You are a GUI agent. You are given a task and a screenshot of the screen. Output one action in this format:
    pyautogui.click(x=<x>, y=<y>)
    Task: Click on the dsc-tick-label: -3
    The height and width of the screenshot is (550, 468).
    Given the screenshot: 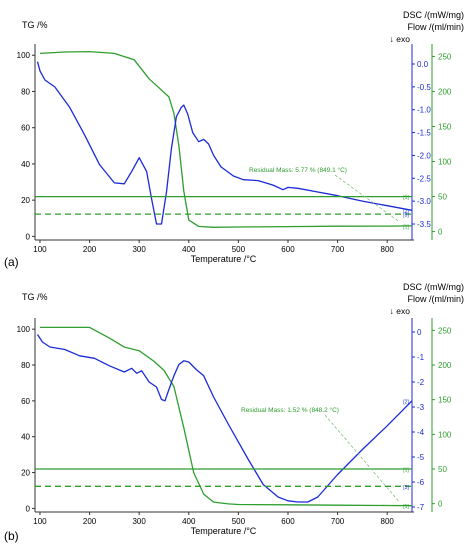 What is the action you would take?
    pyautogui.click(x=421, y=407)
    